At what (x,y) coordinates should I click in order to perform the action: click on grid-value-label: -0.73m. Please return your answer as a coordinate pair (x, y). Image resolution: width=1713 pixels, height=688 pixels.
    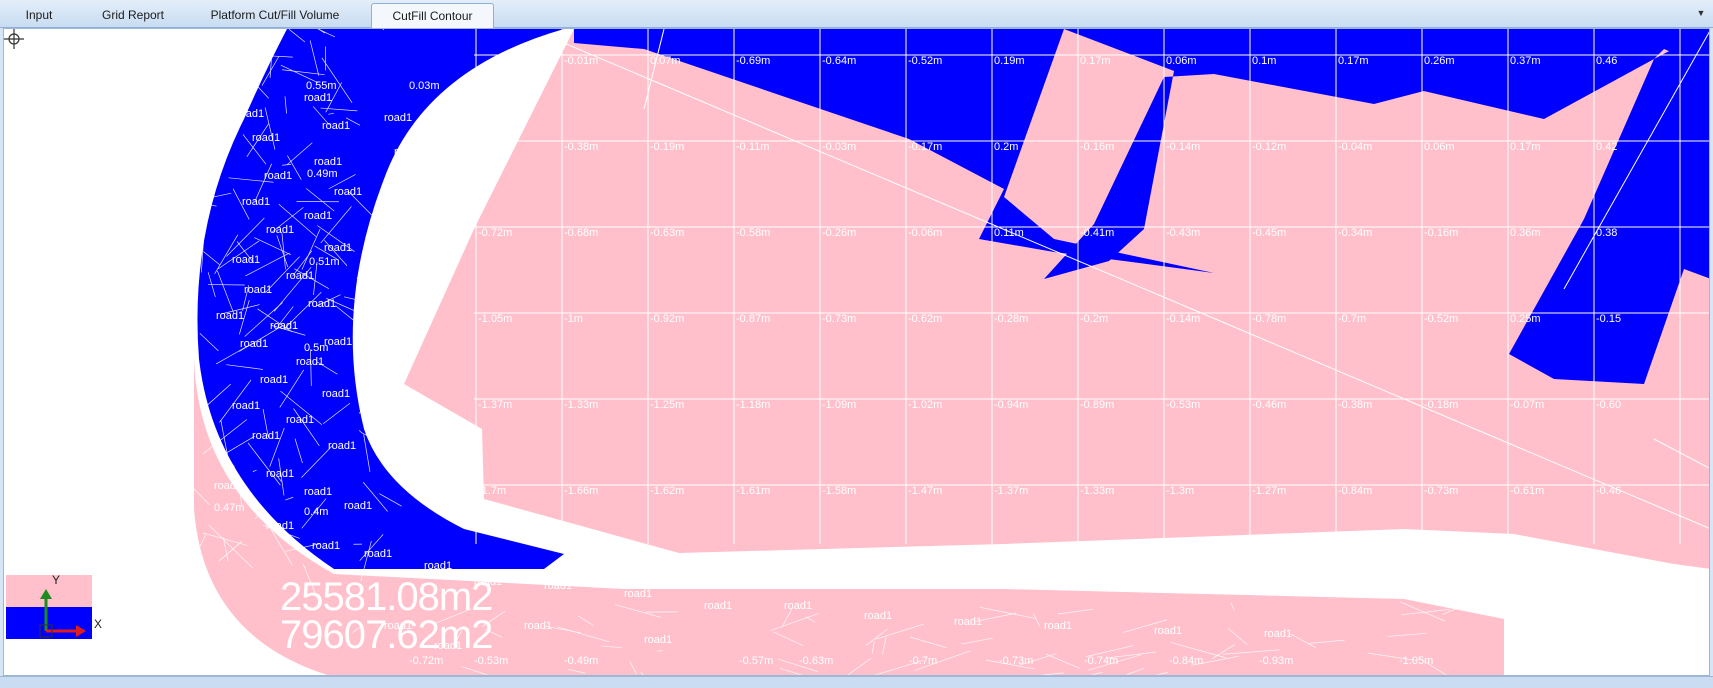
    Looking at the image, I should click on (1441, 491).